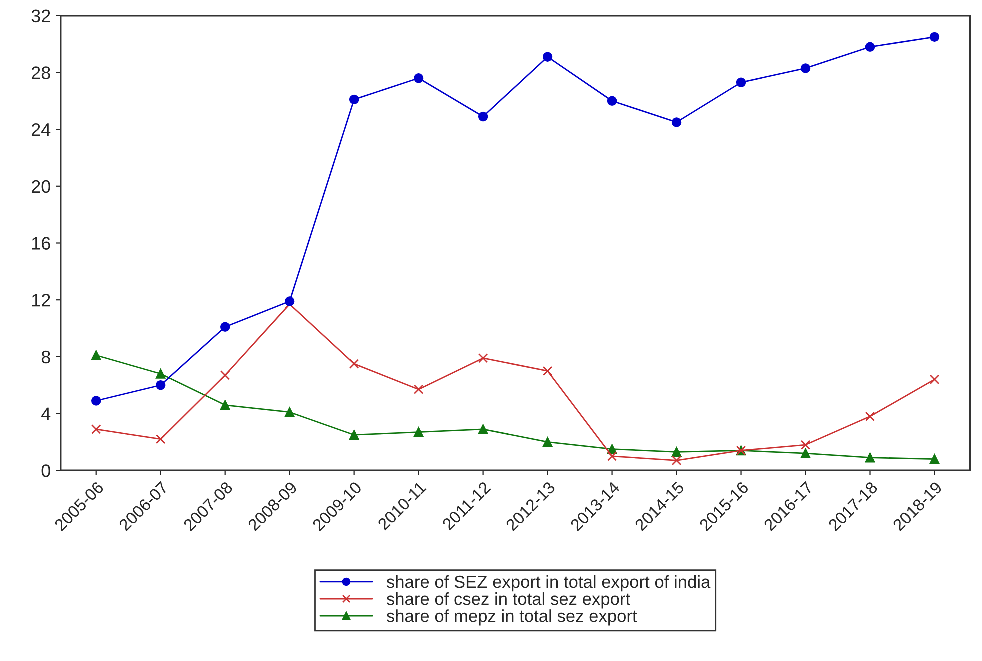  What do you see at coordinates (508, 600) in the screenshot?
I see `legend-label: share of csez in total sez export` at bounding box center [508, 600].